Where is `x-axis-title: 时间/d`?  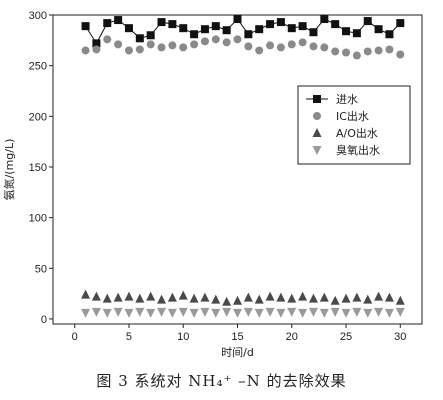
x-axis-title: 时间/d is located at coordinates (237, 352).